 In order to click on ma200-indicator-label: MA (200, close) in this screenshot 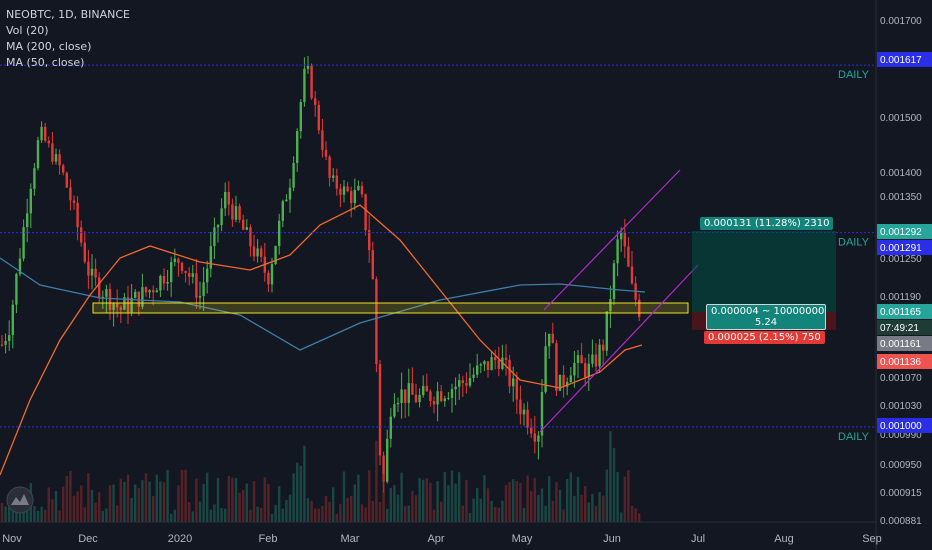, I will do `click(49, 46)`.